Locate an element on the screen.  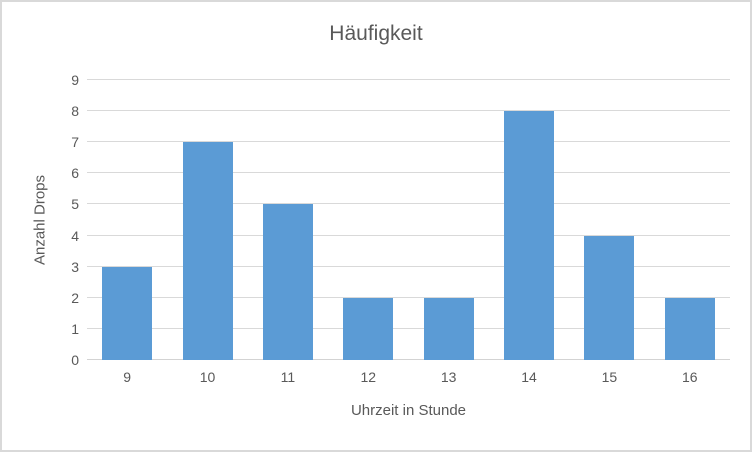
x-tick-label: 9 is located at coordinates (127, 377).